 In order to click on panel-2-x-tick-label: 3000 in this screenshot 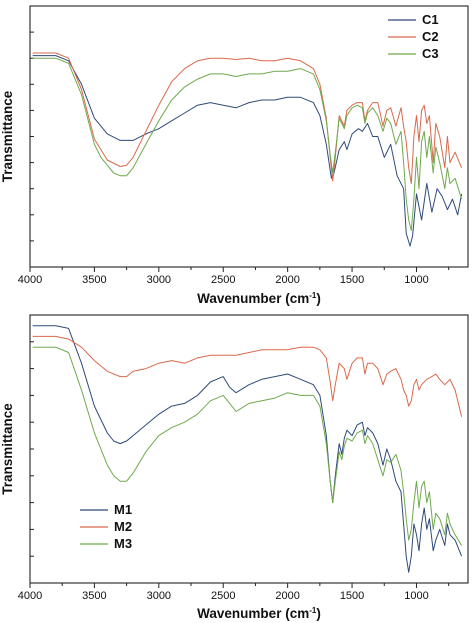, I will do `click(159, 596)`.